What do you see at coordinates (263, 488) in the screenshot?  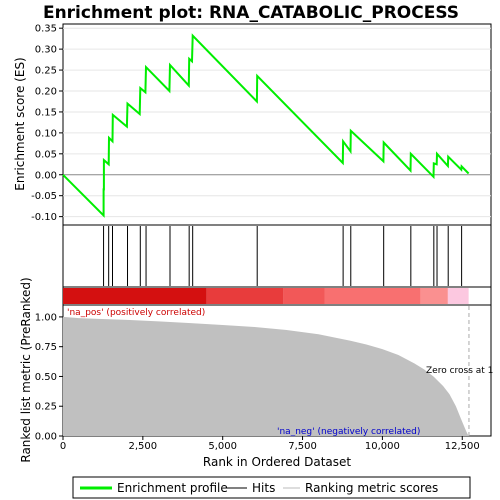 I see `legend-hits-label: Hits` at bounding box center [263, 488].